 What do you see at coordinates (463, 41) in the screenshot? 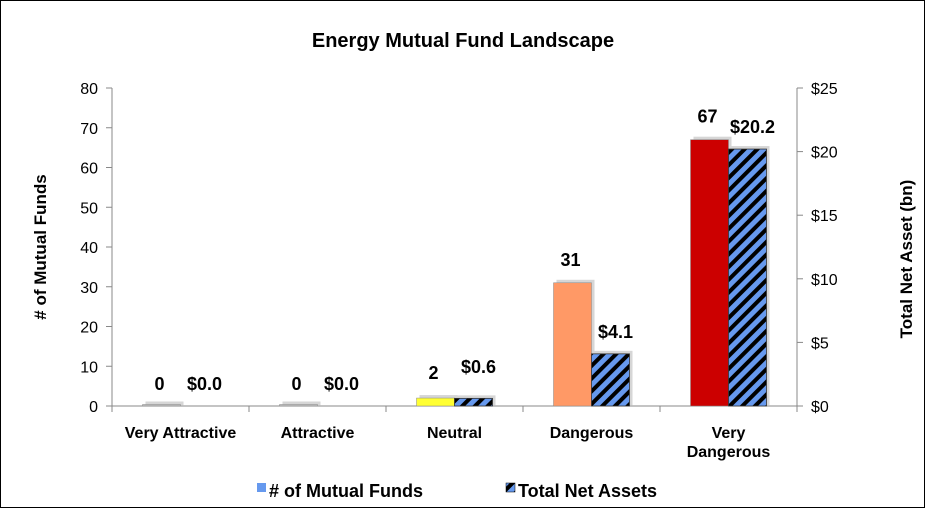
I see `chart-title: Energy Mutual Fund Landscape` at bounding box center [463, 41].